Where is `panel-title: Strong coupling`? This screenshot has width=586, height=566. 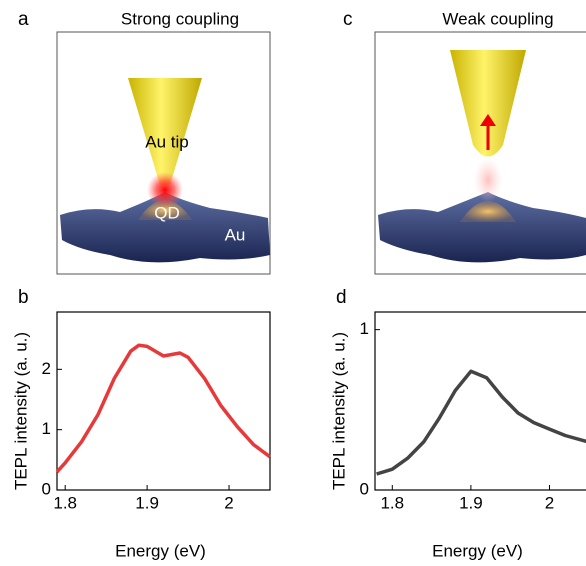
panel-title: Strong coupling is located at coordinates (180, 18).